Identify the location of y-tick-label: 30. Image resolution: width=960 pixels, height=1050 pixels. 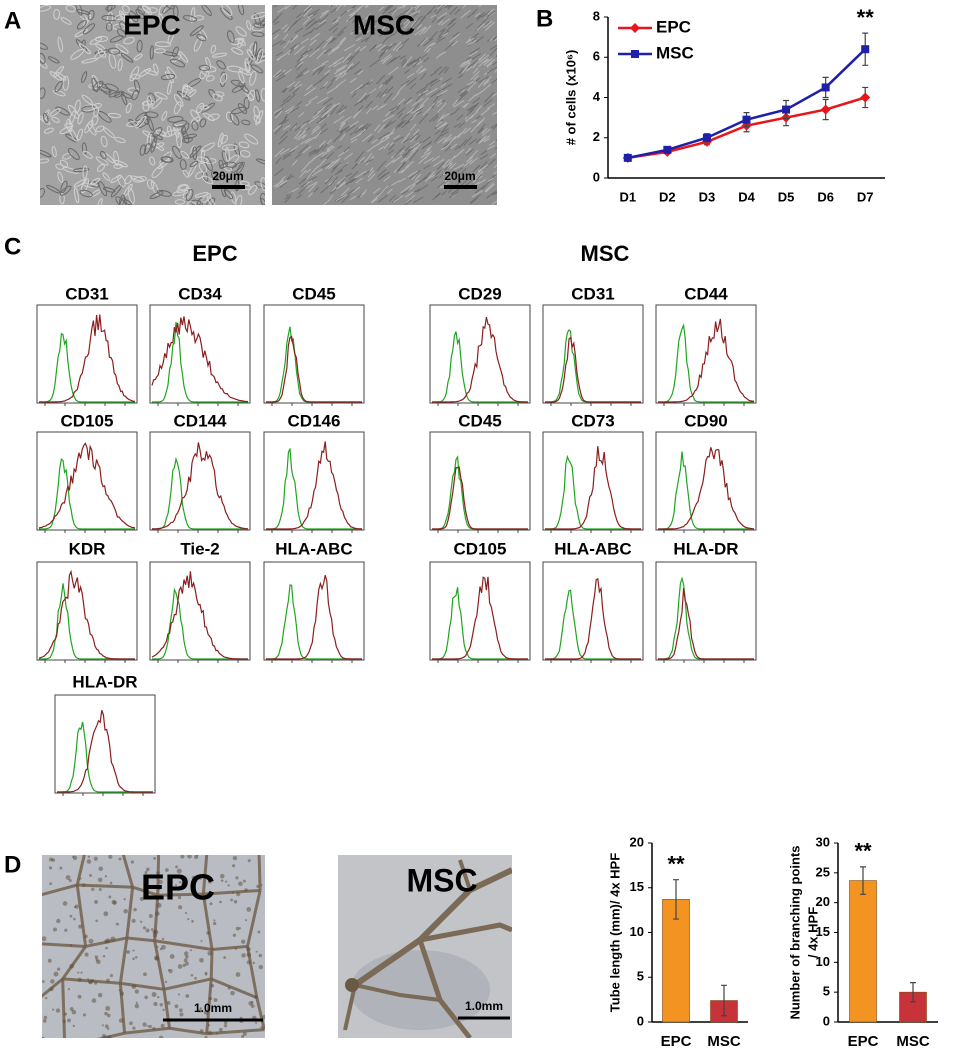
(823, 841).